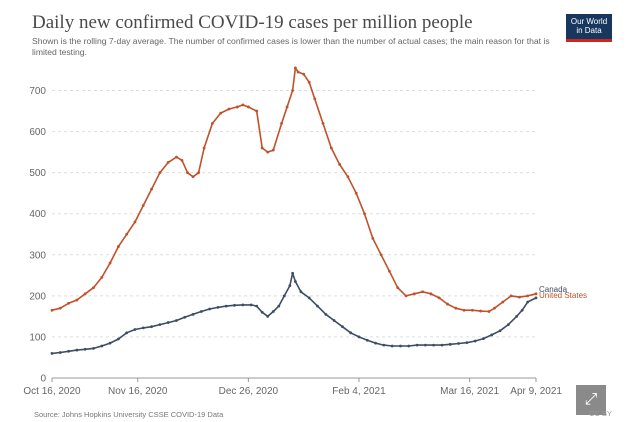 This screenshot has height=422, width=640. I want to click on series-label-canada: Canada, so click(553, 289).